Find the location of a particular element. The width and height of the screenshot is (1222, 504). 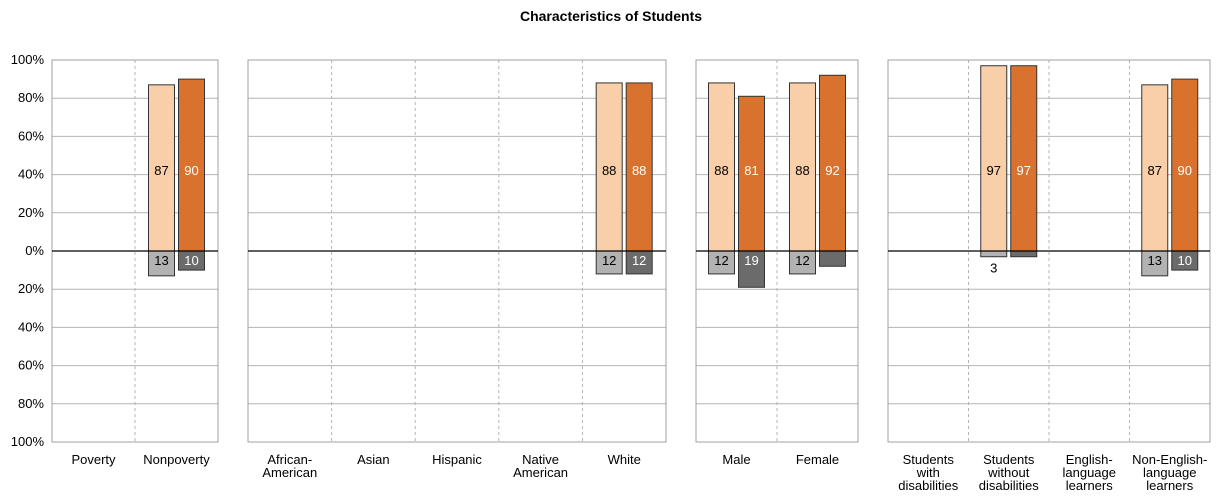

x-tick-label: Asian is located at coordinates (373, 459).